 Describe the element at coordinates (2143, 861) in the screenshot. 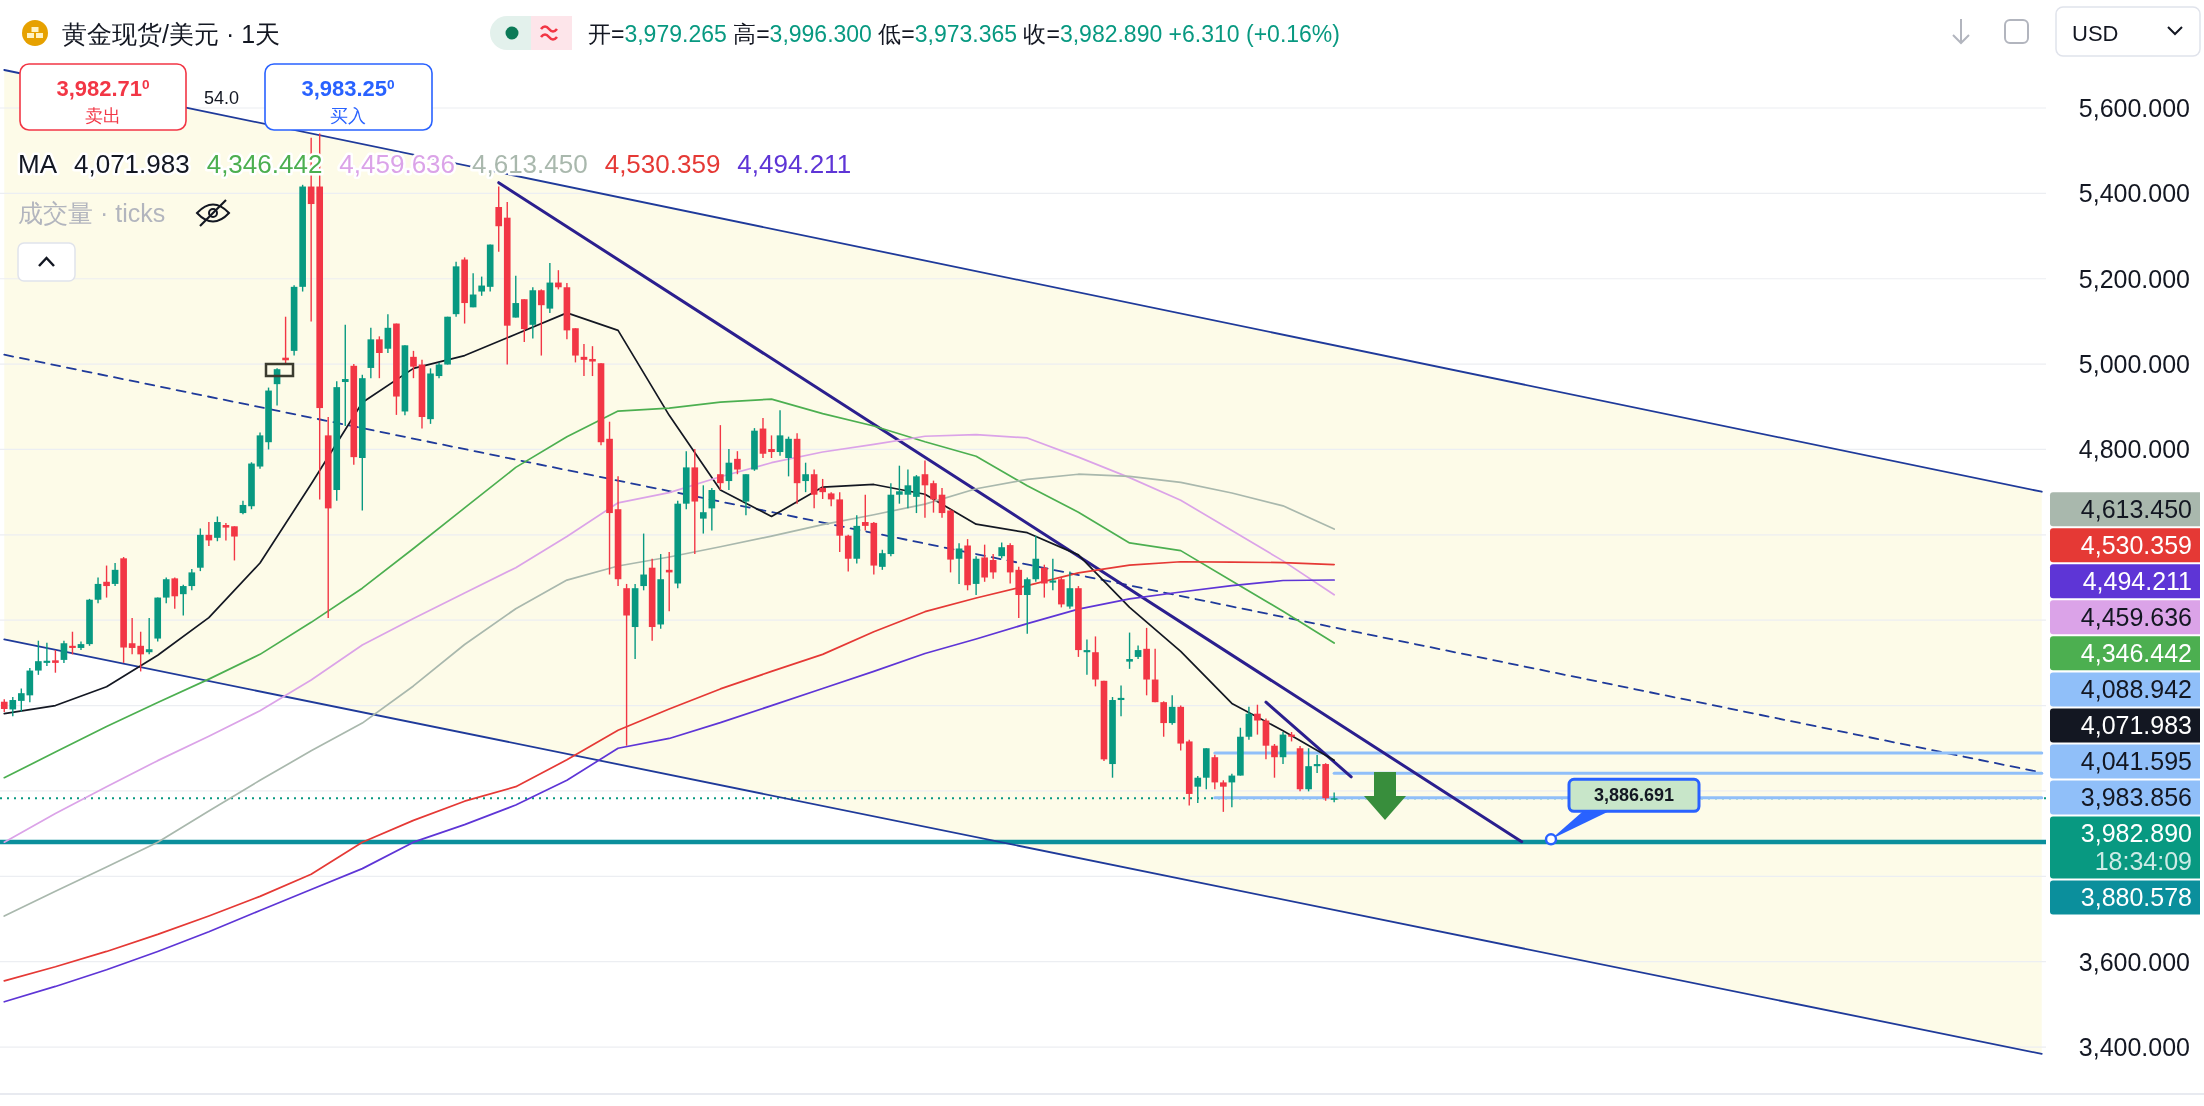

I see `text: 18:34:09` at that location.